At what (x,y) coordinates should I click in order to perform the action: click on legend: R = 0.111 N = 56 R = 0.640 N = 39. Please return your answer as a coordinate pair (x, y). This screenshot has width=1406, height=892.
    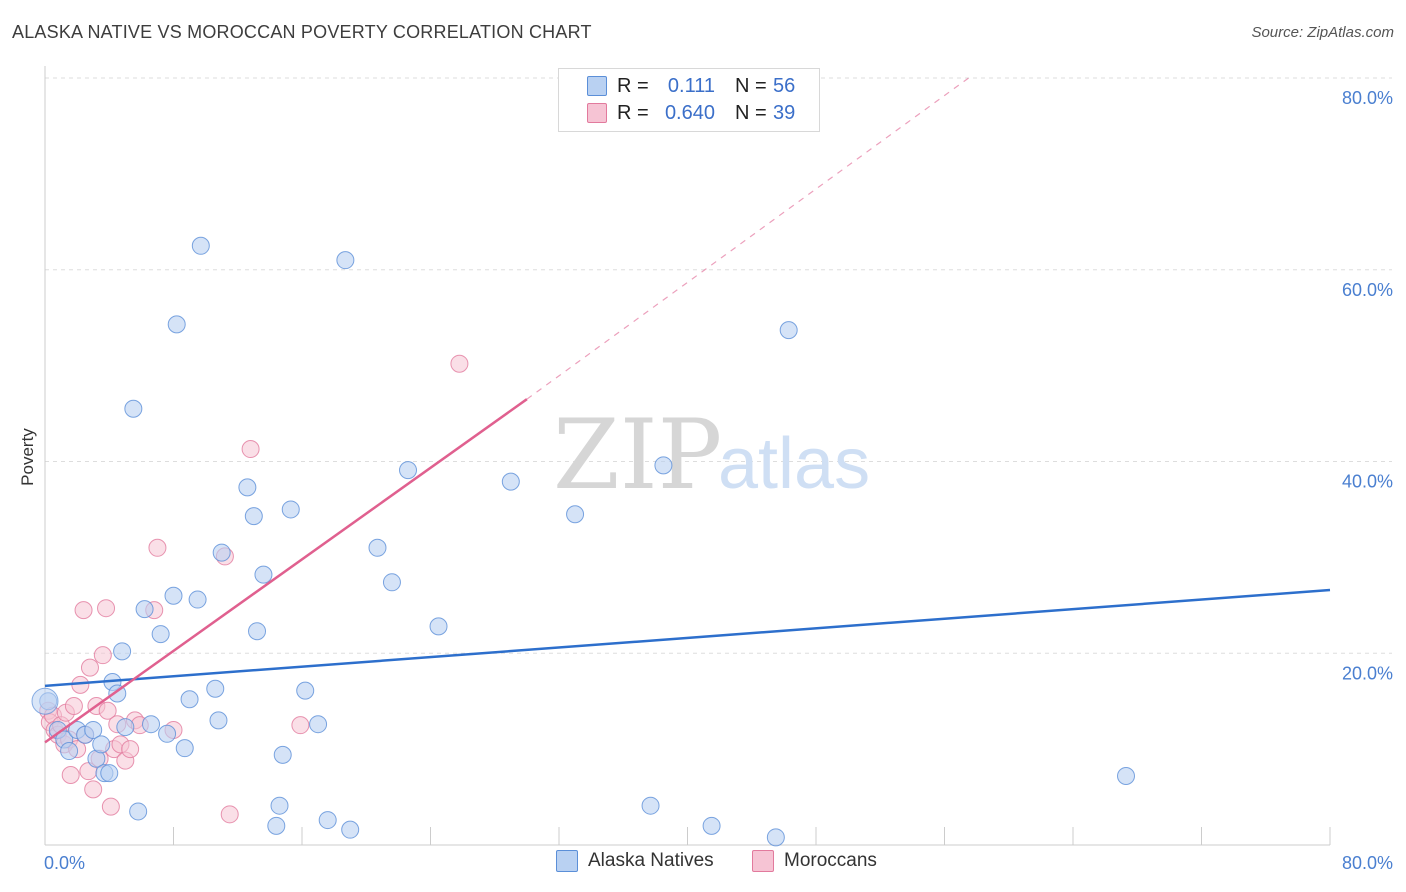
    Looking at the image, I should click on (689, 100).